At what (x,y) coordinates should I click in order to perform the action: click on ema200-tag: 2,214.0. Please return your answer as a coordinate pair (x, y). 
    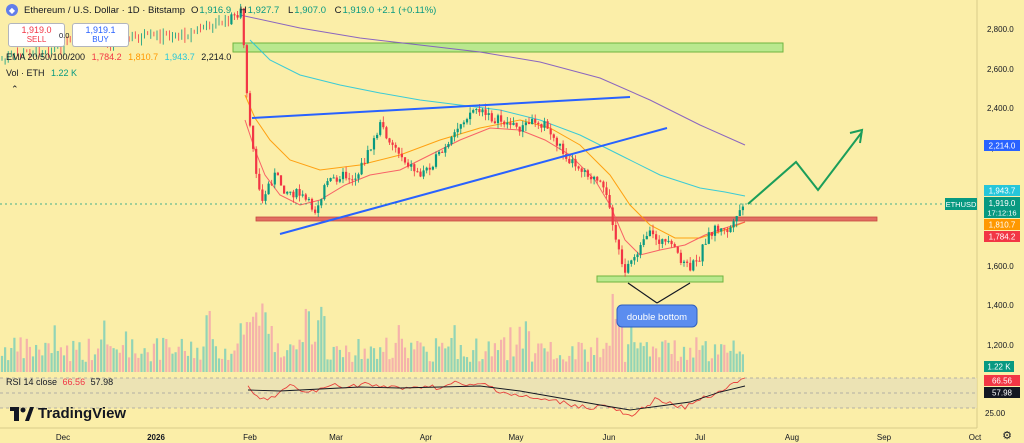
    Looking at the image, I should click on (1002, 145).